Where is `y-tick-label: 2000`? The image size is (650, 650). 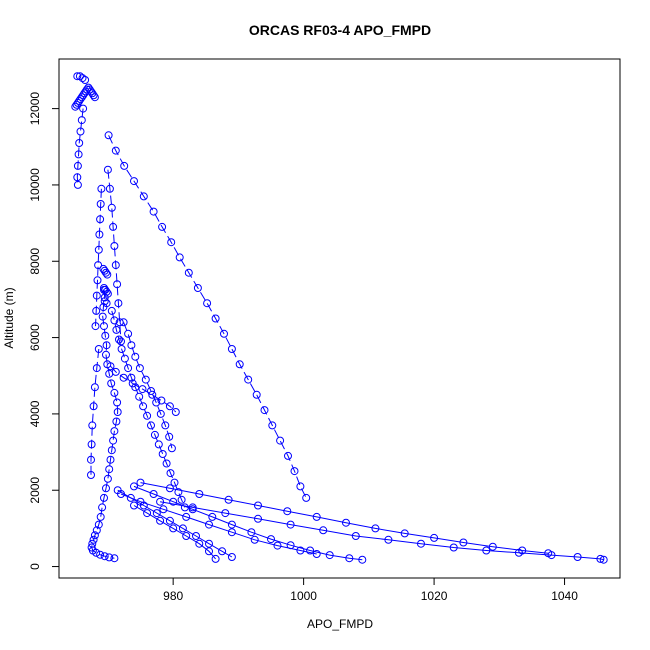
y-tick-label: 2000 is located at coordinates (35, 490).